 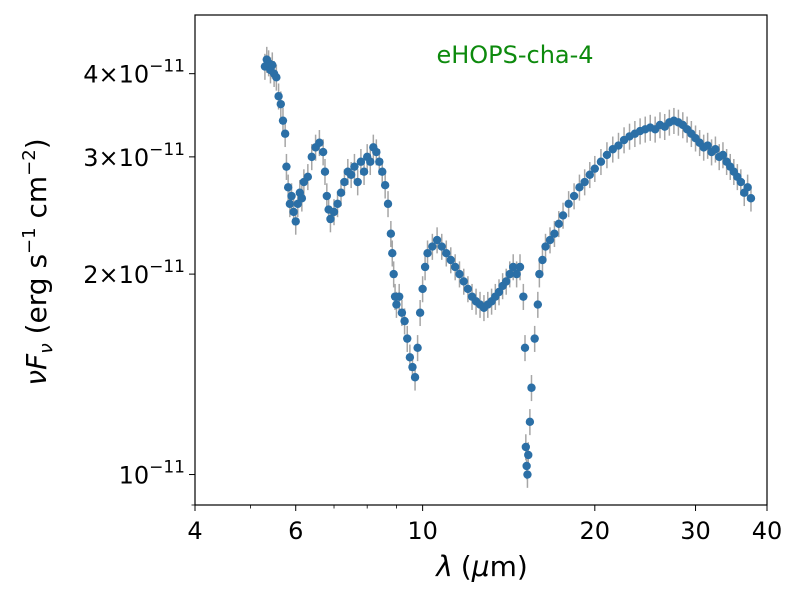 What do you see at coordinates (695, 531) in the screenshot?
I see `x-tick-label: 30` at bounding box center [695, 531].